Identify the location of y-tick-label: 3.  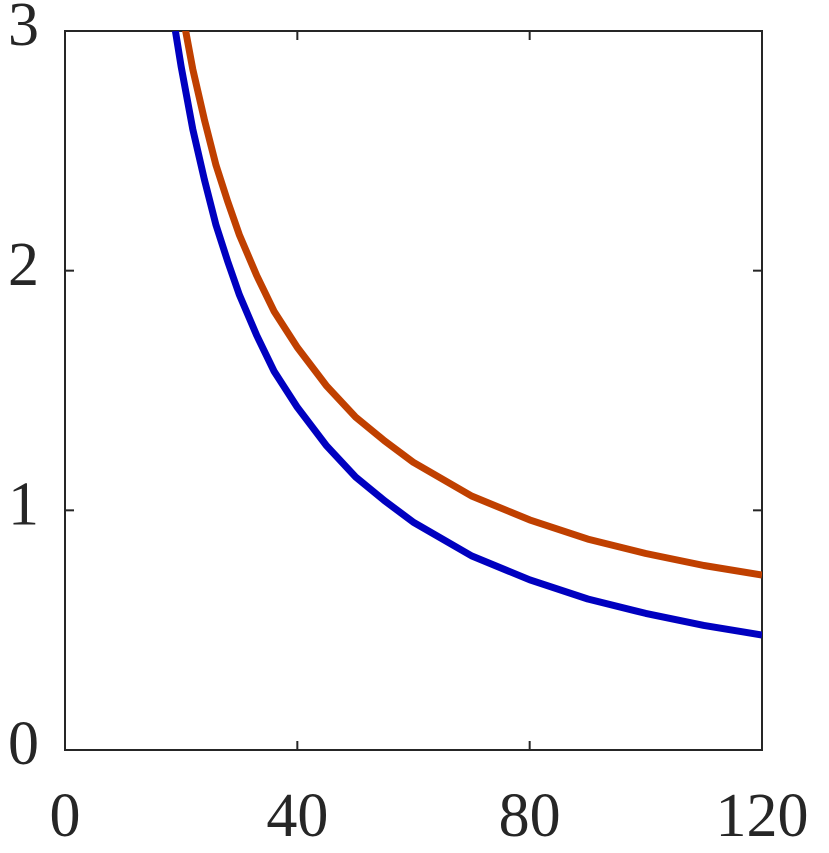
(23, 29).